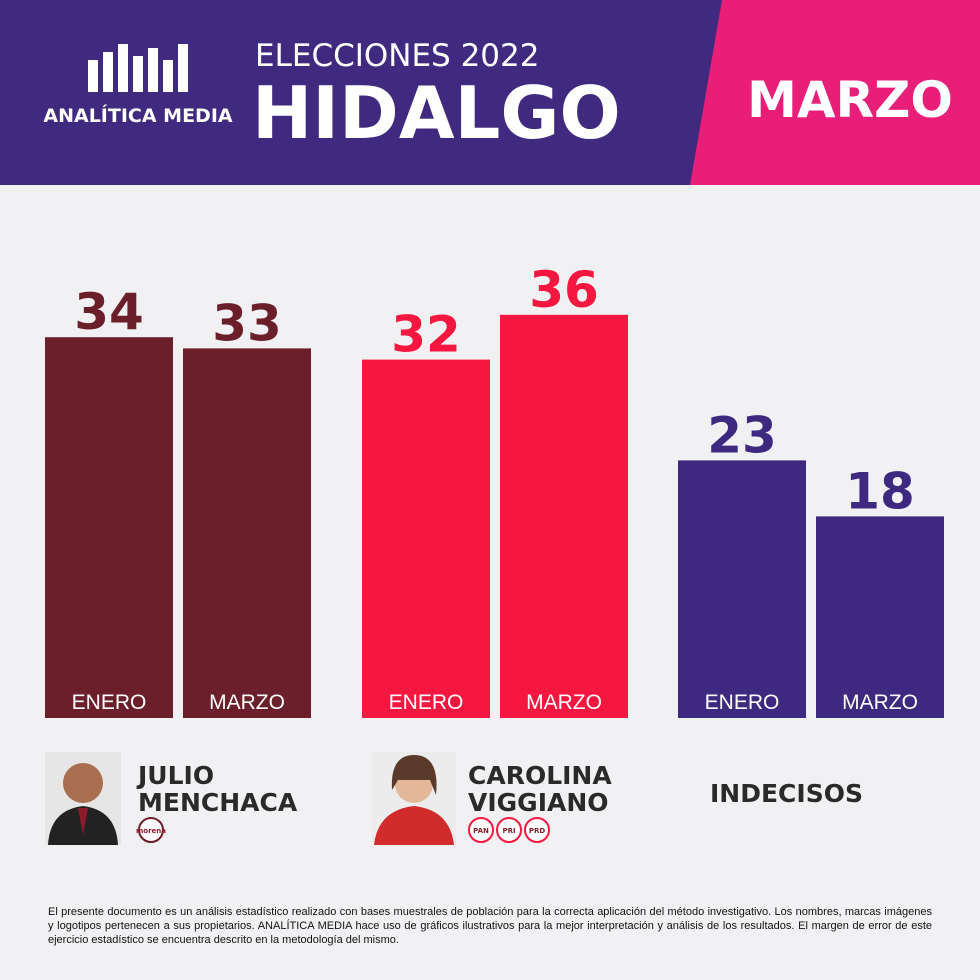 The image size is (980, 980). I want to click on value-label: 33, so click(247, 323).